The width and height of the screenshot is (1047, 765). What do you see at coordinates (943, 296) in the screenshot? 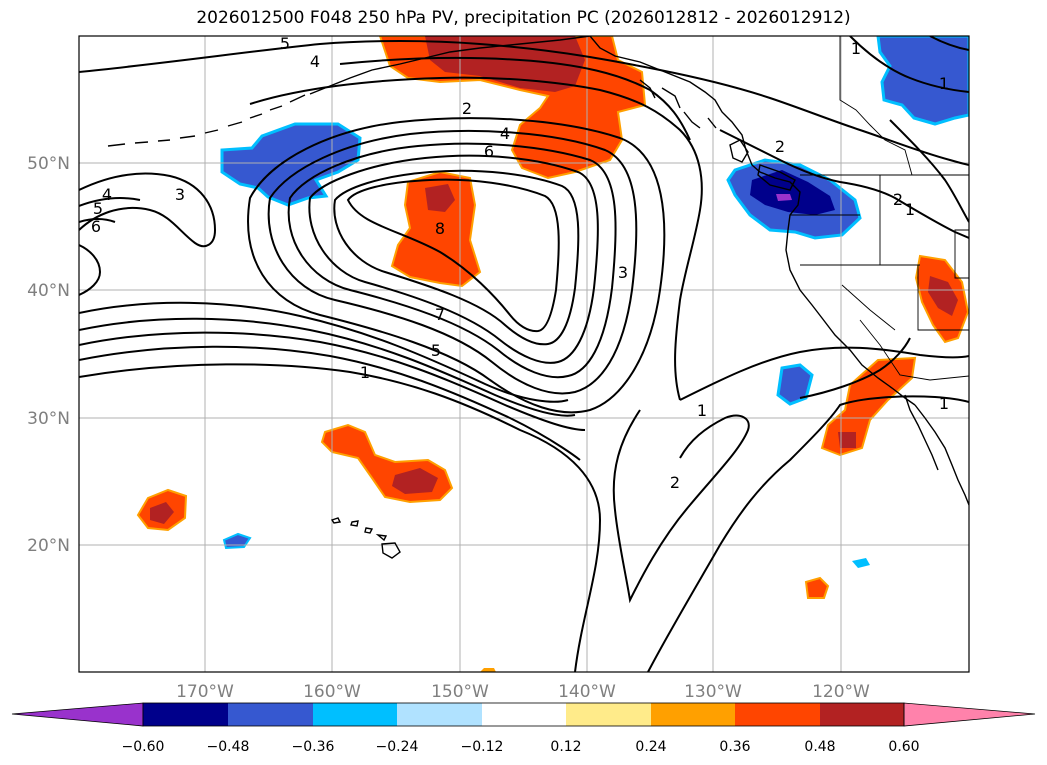
I see `precip-pos-california-core` at bounding box center [943, 296].